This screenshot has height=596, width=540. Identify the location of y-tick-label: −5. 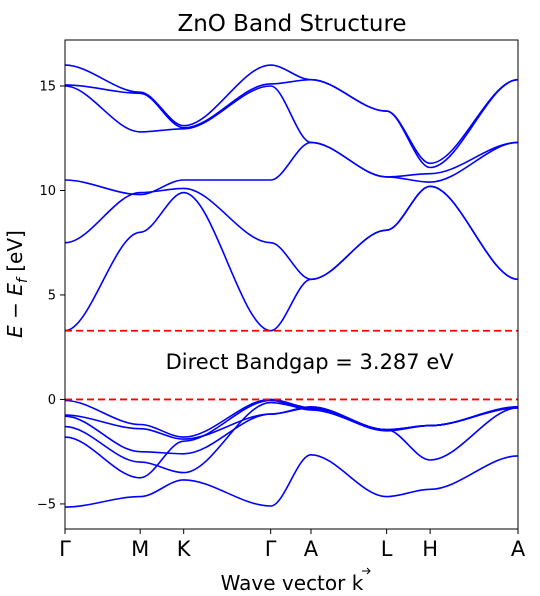
(46, 504).